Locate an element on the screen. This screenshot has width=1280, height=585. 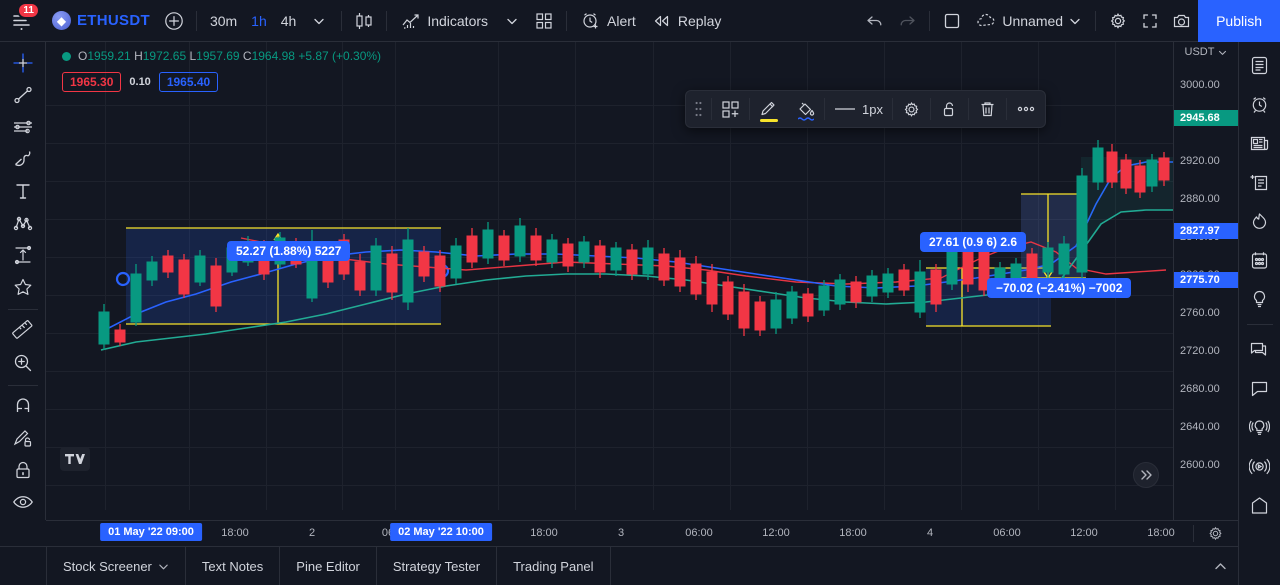
indicators-button: Indicators is located at coordinates (444, 21).